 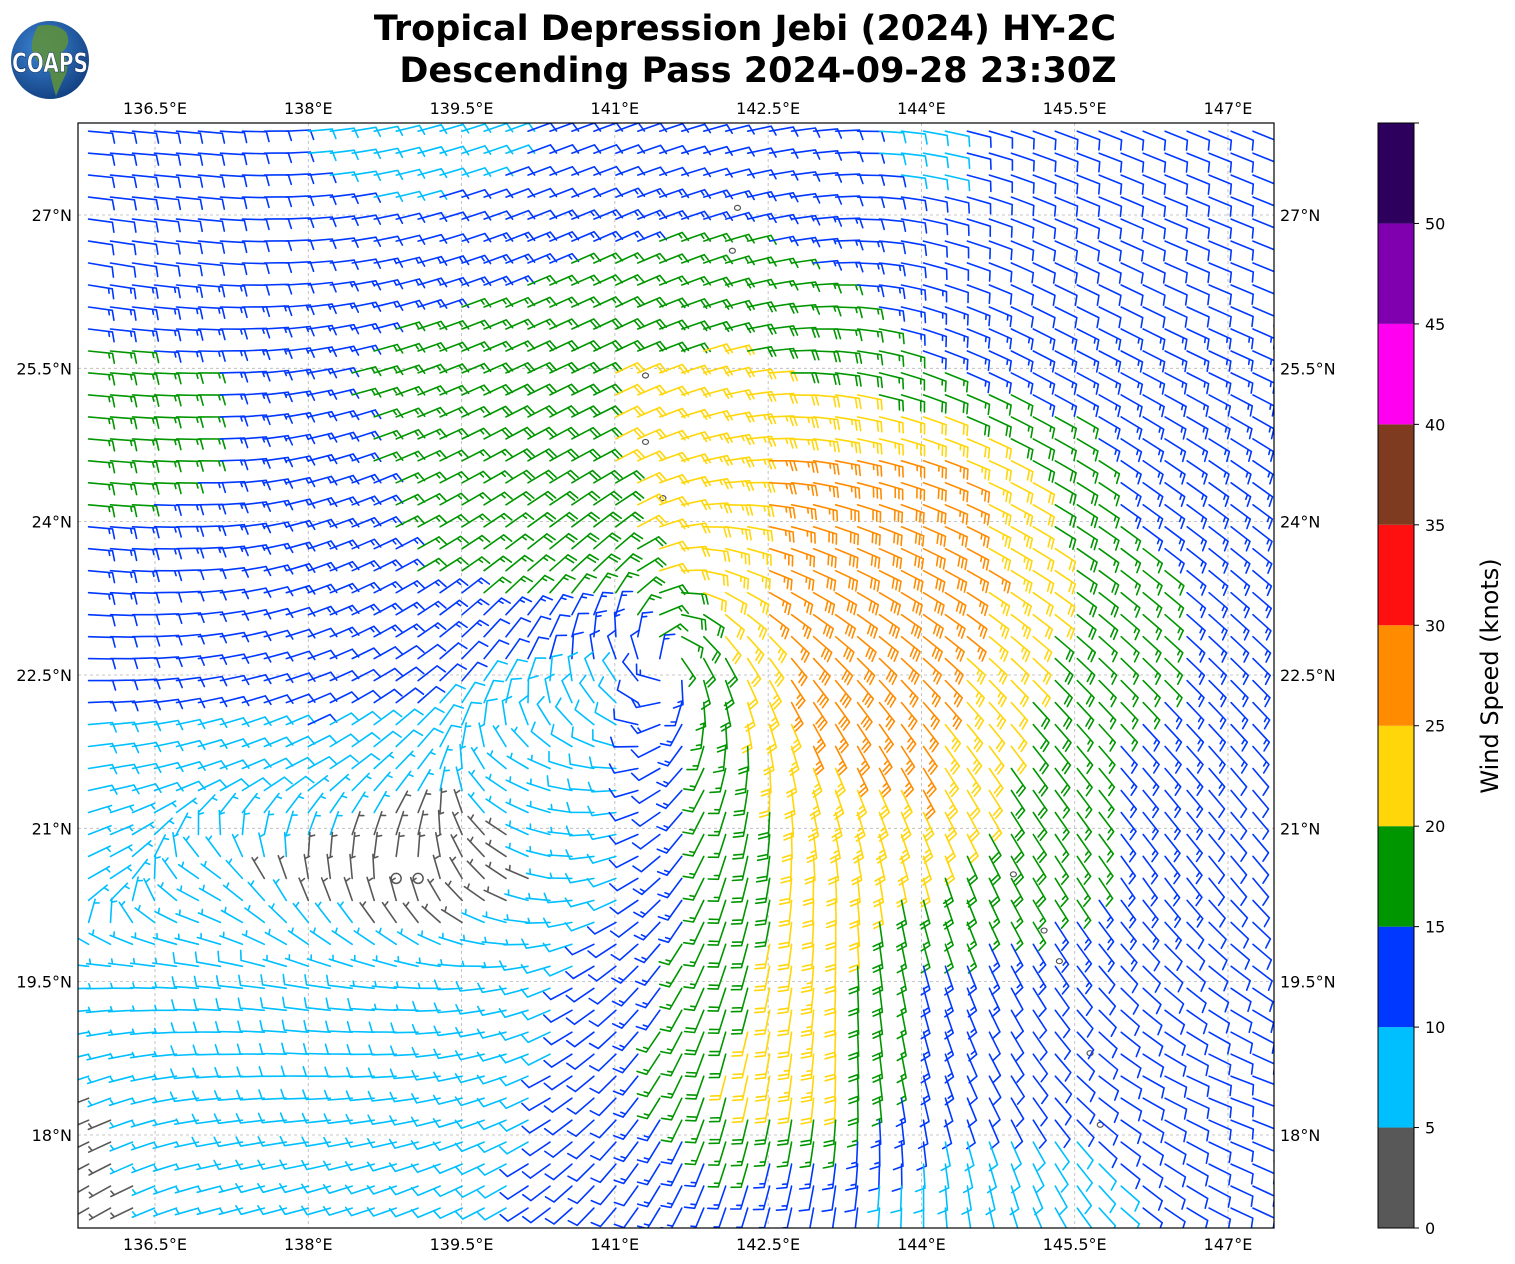 What do you see at coordinates (52, 828) in the screenshot?
I see `lat-tick-label-left: 21°N` at bounding box center [52, 828].